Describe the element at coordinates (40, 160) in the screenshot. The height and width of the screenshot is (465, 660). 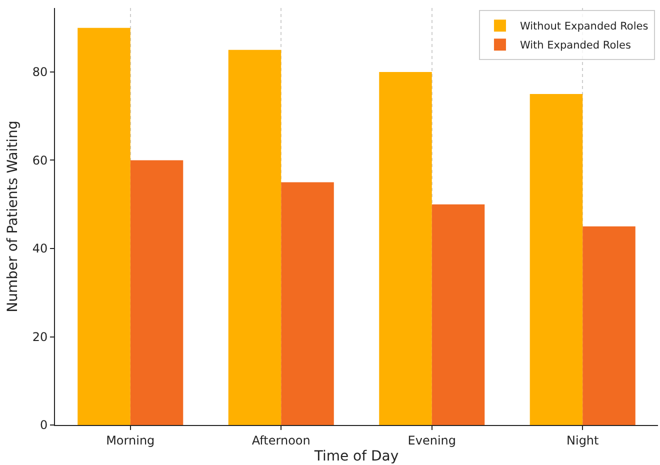
I see `y-tick-label: 60` at that location.